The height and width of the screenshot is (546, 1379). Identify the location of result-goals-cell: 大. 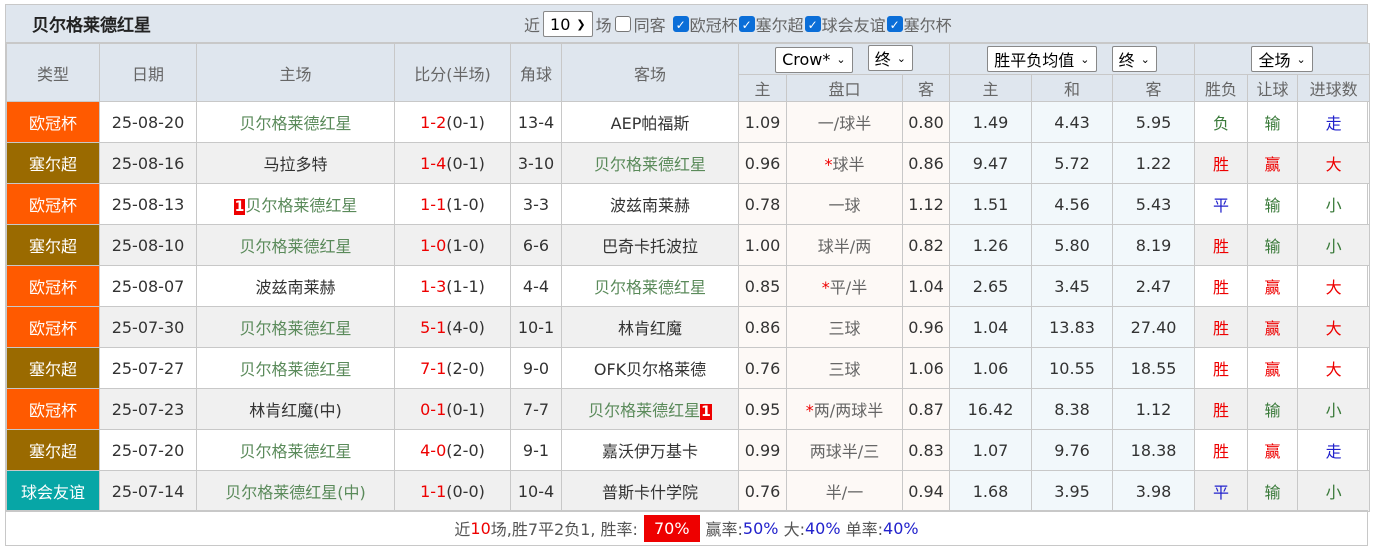
(1334, 163).